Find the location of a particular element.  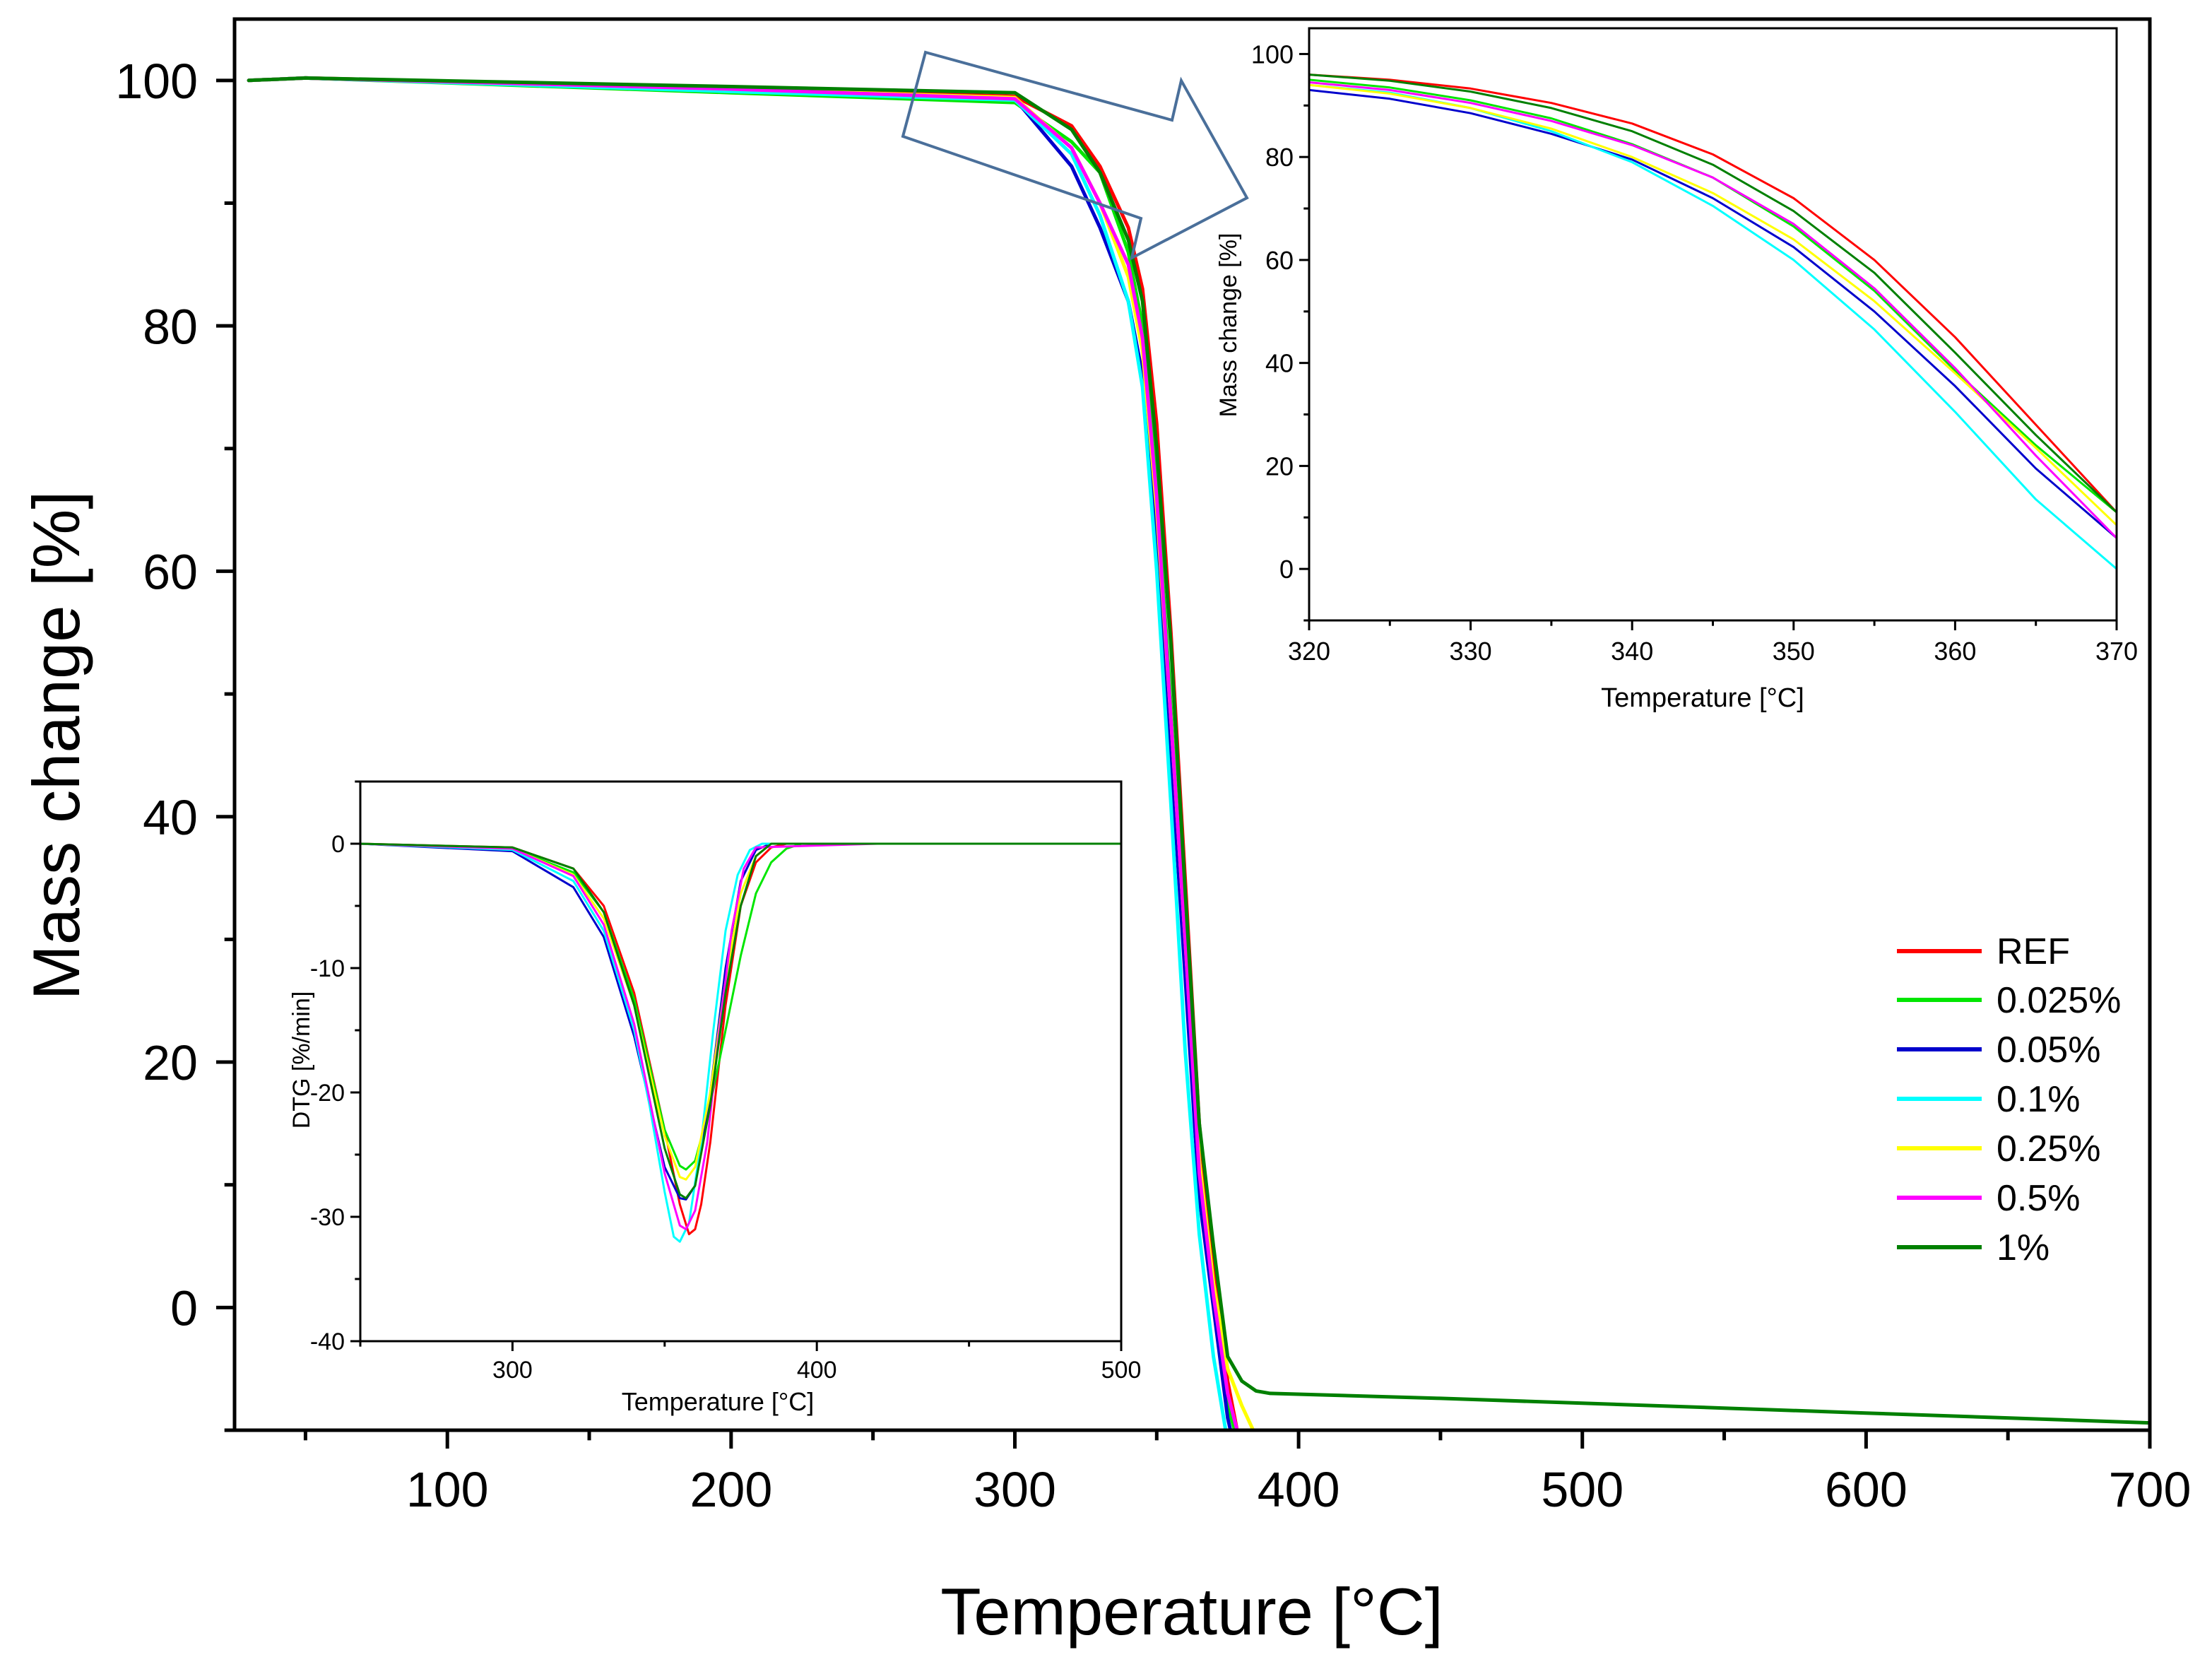

zoom-arrow-shape is located at coordinates (1075, 155).